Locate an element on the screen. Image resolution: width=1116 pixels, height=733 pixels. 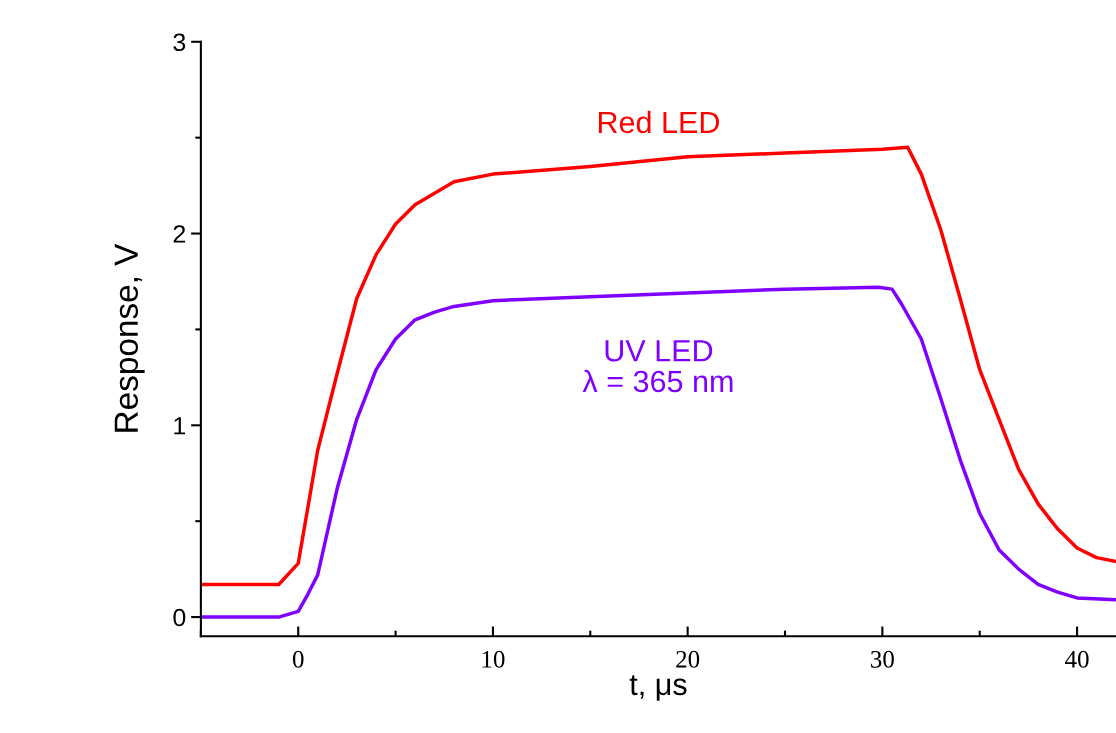
series-label: UV LED λ = 365 nm is located at coordinates (657, 366).